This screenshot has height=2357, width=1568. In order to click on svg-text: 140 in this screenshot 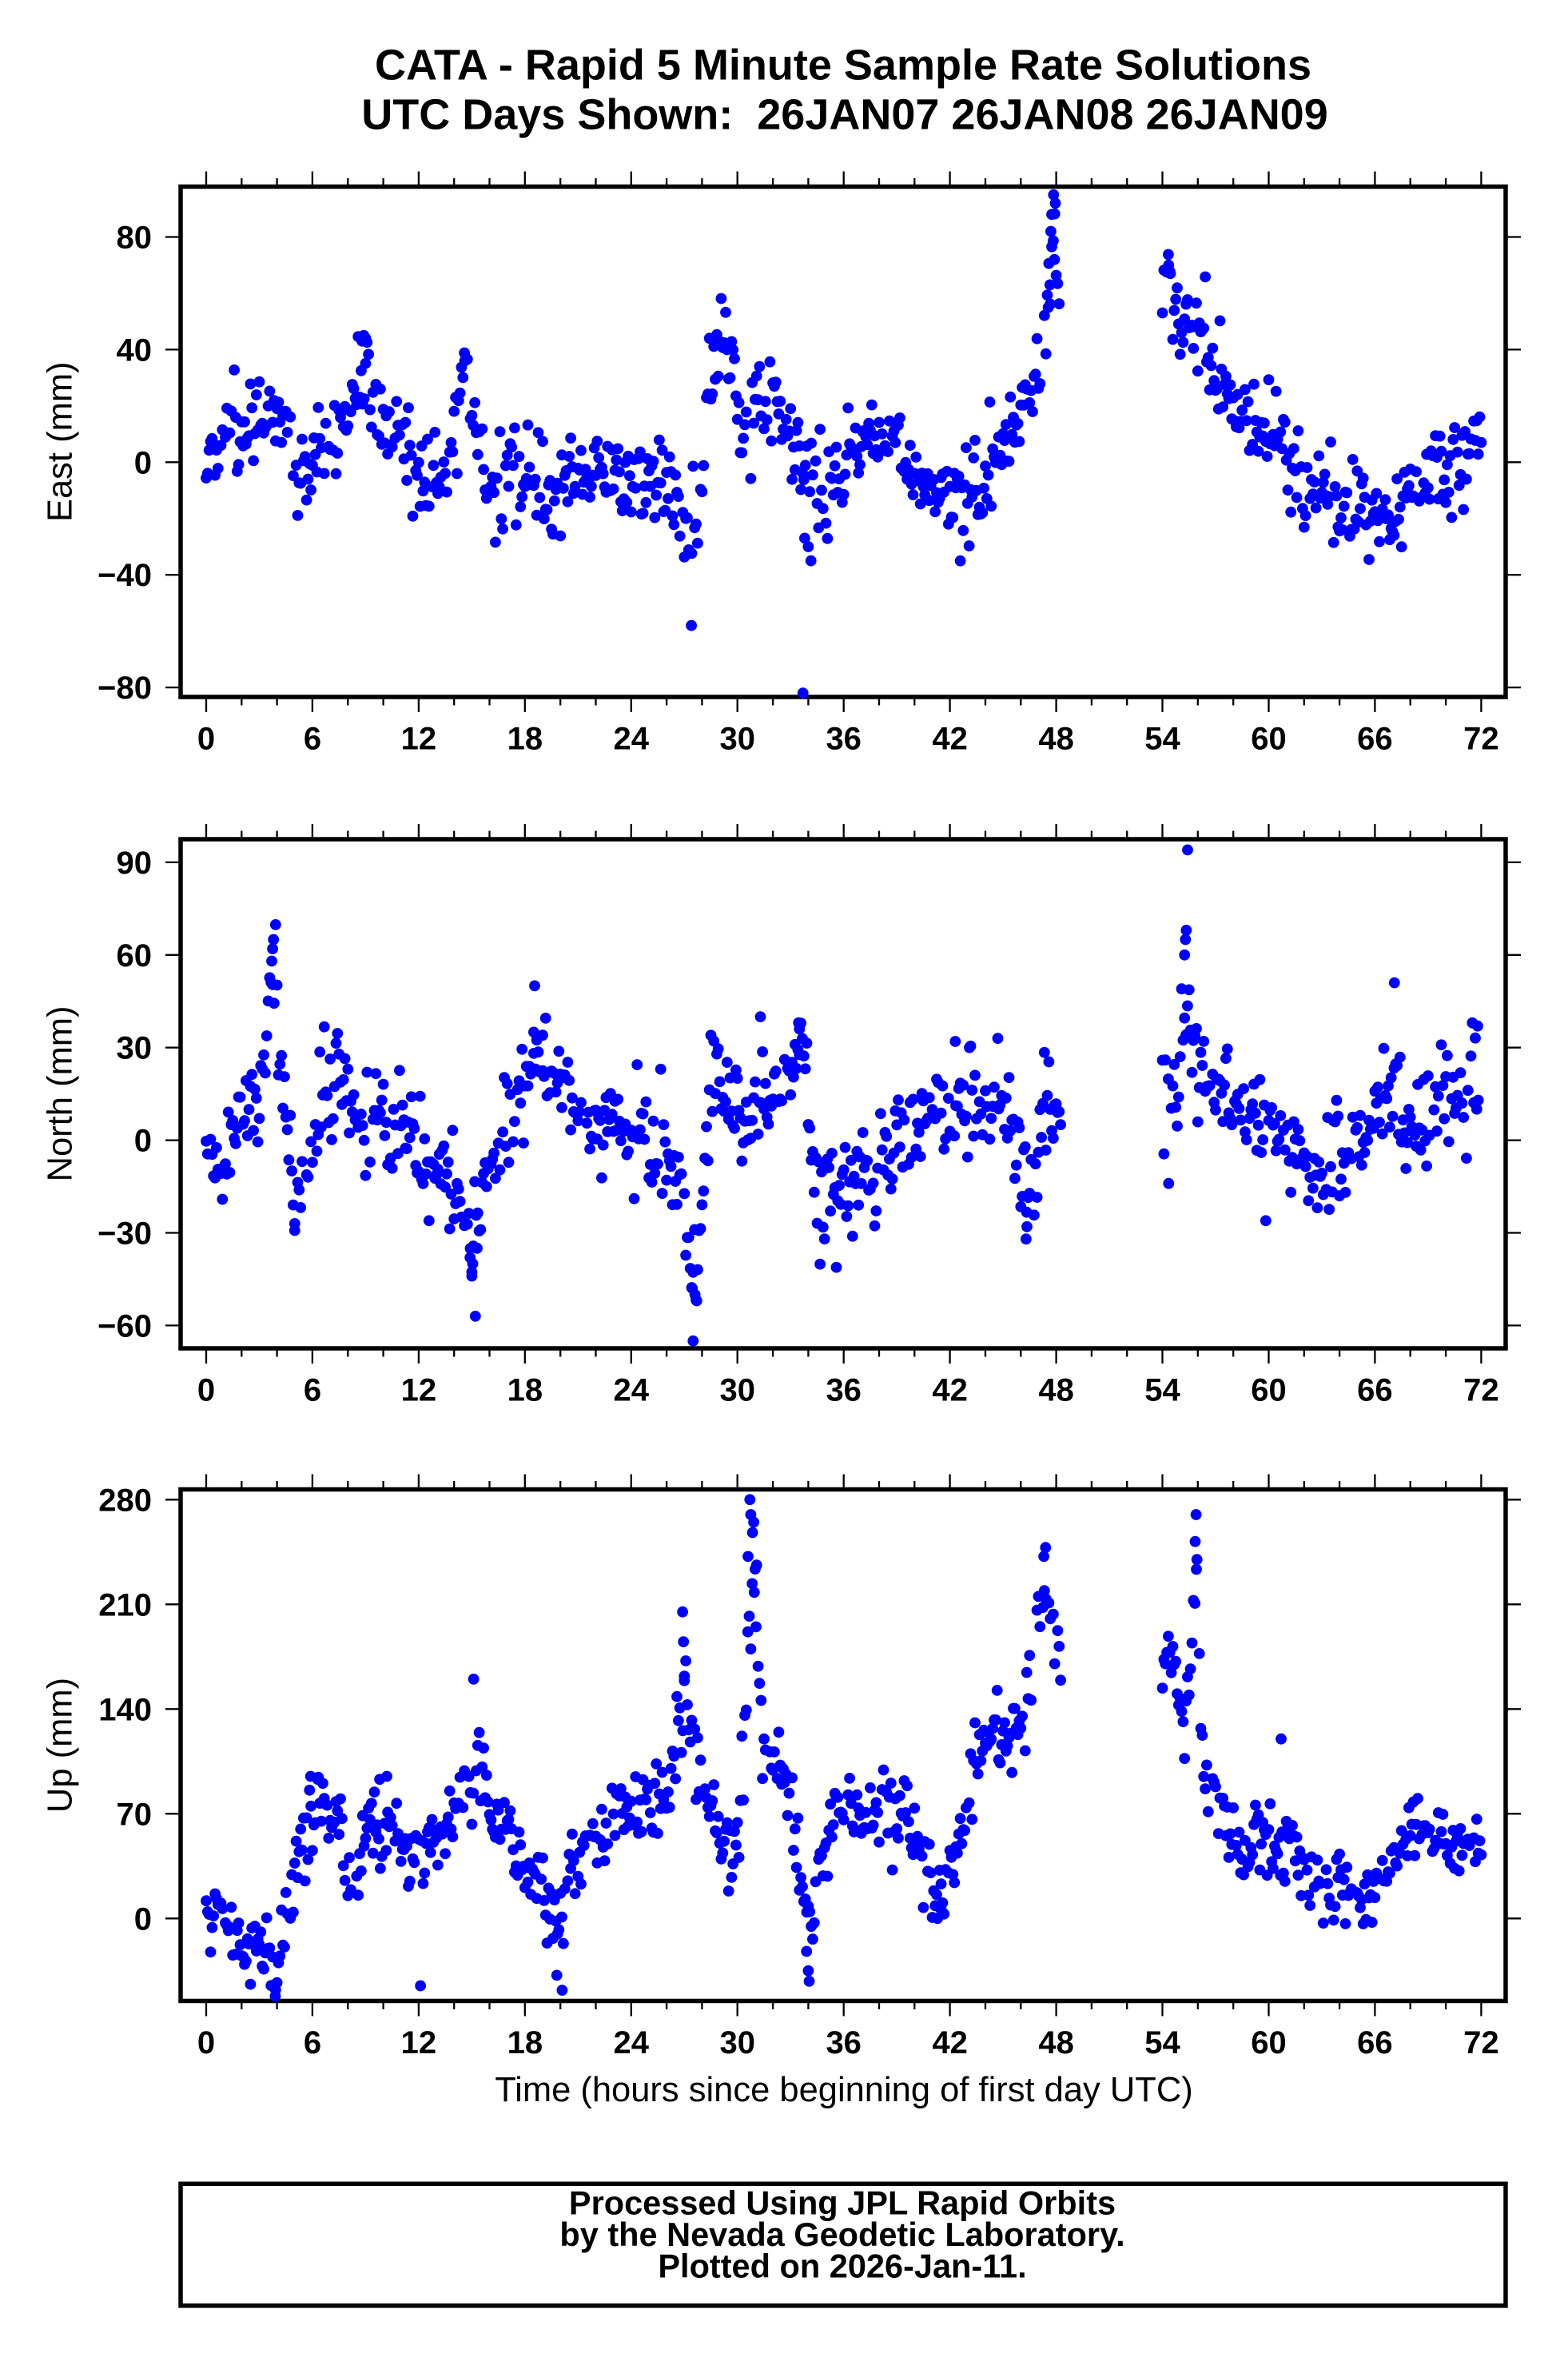, I will do `click(125, 1709)`.